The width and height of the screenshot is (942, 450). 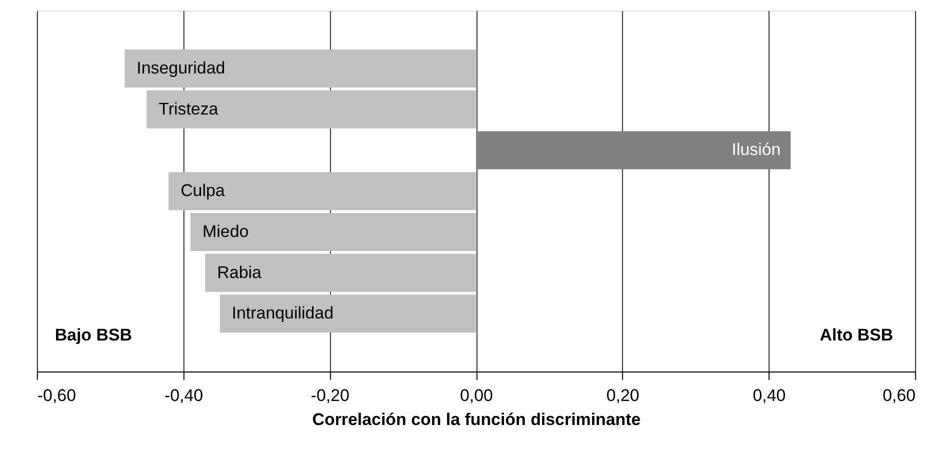 What do you see at coordinates (283, 313) in the screenshot?
I see `y-tick-label: Intranquilidad` at bounding box center [283, 313].